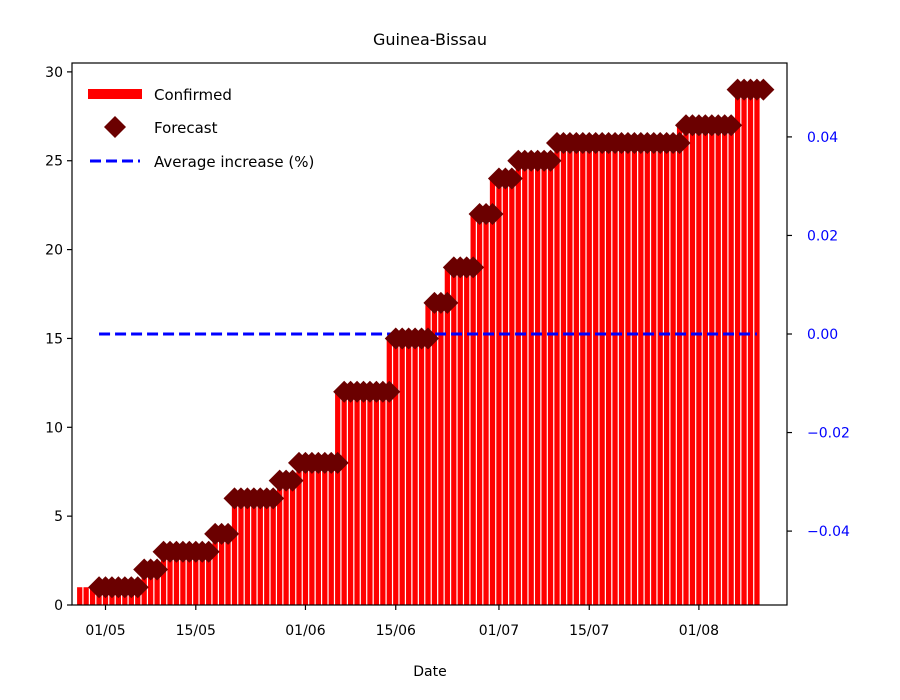 The height and width of the screenshot is (700, 900). Describe the element at coordinates (429, 672) in the screenshot. I see `x-axis-label: Date` at that location.